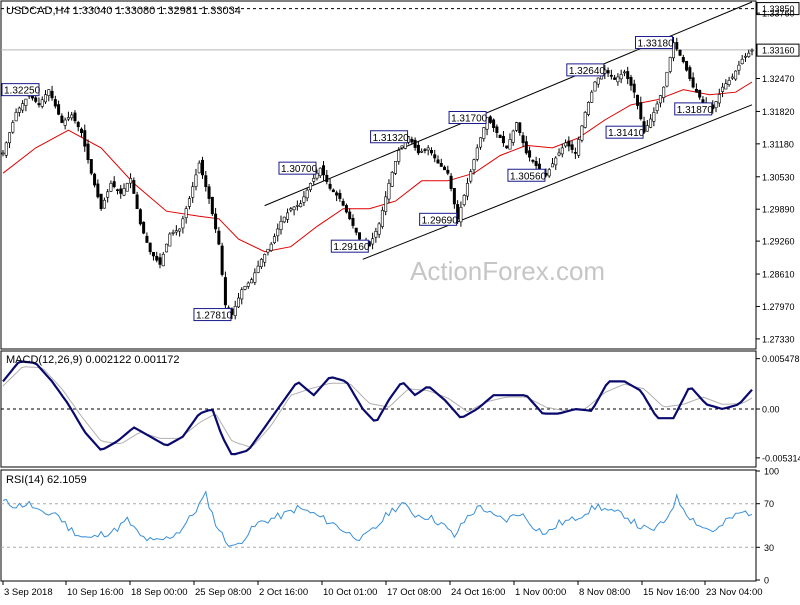 The width and height of the screenshot is (800, 605). What do you see at coordinates (734, 592) in the screenshot?
I see `time-tick-label: 23 Nov 04:00` at bounding box center [734, 592].